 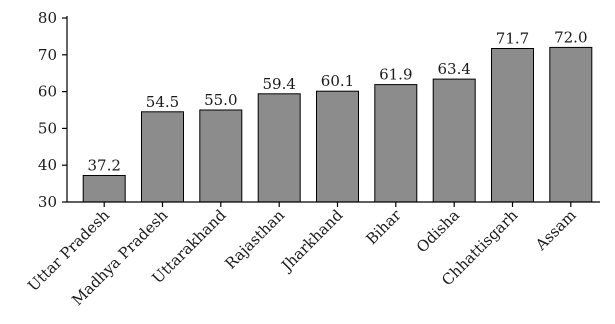 What do you see at coordinates (555, 230) in the screenshot?
I see `category-label-assam: Assam` at bounding box center [555, 230].